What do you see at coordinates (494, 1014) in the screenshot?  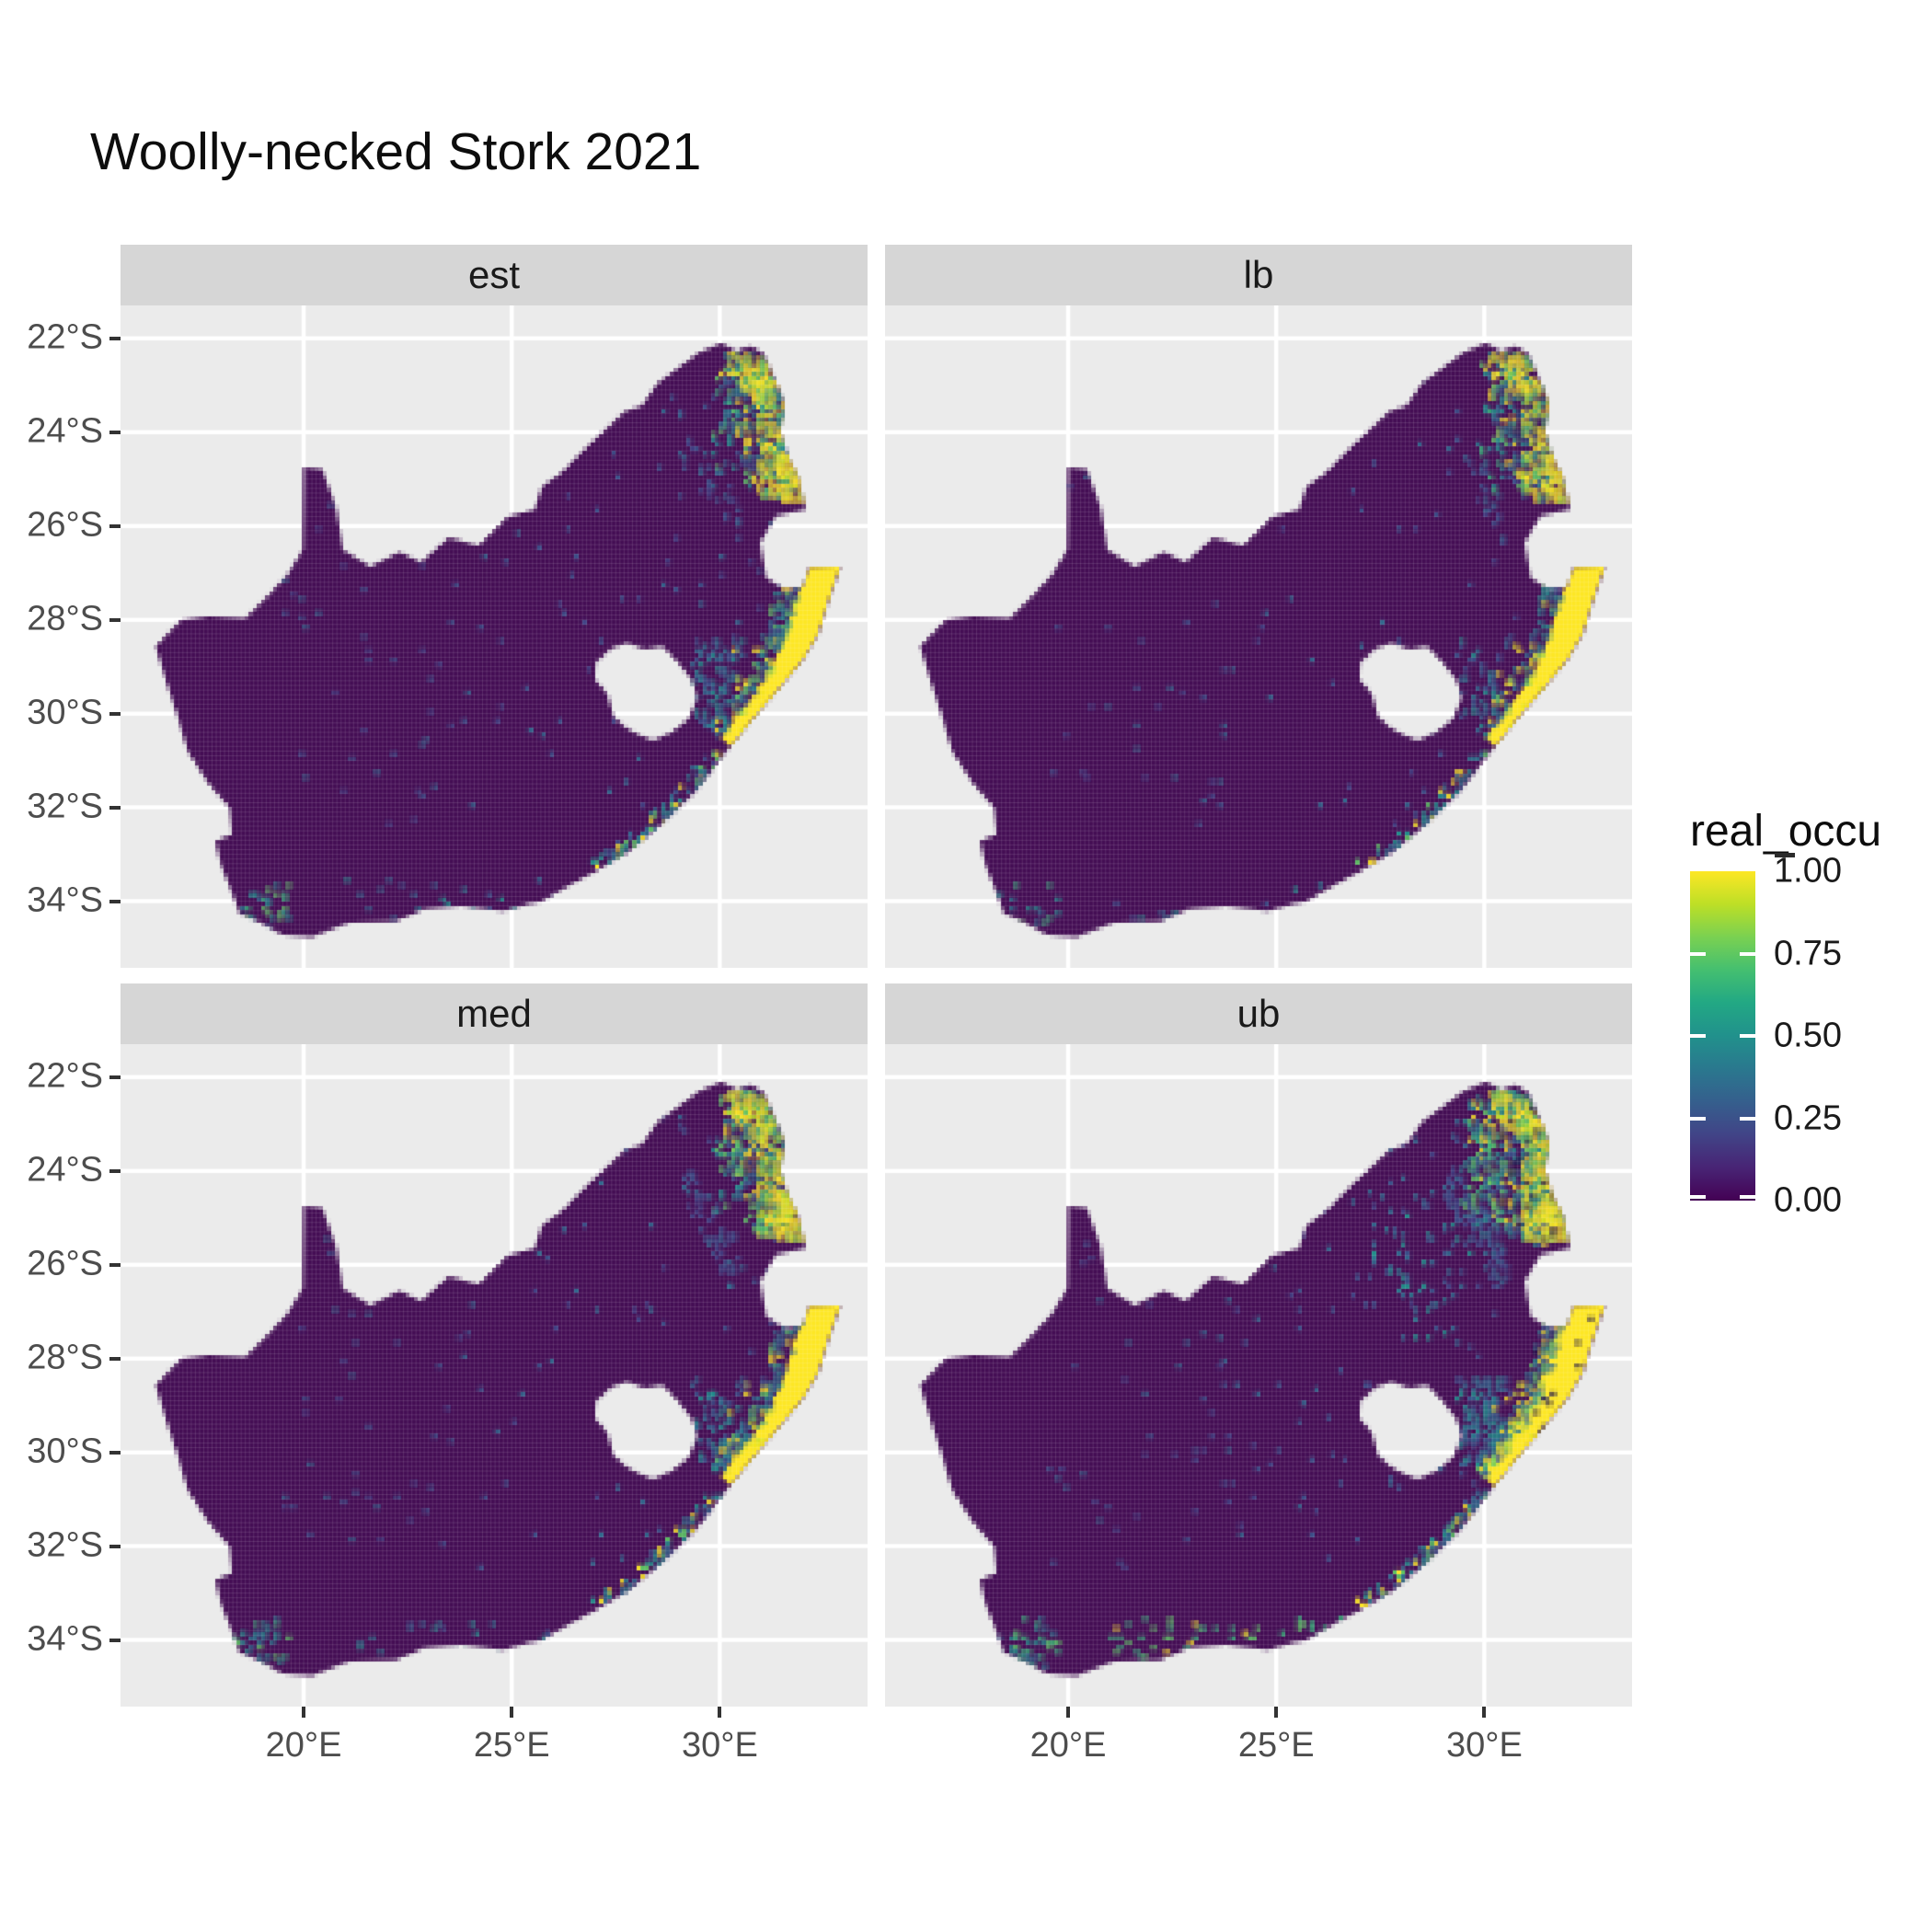 I see `facet-strip-med: med` at bounding box center [494, 1014].